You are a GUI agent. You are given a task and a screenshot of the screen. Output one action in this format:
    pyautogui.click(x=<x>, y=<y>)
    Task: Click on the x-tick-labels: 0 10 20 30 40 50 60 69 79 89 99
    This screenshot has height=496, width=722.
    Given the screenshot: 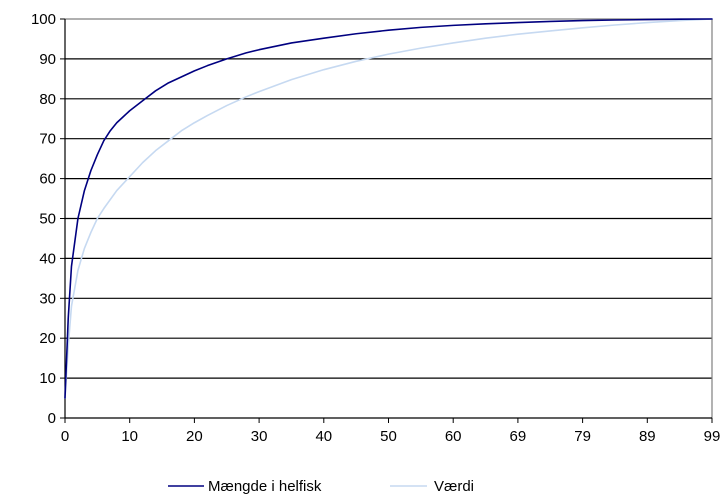 What is the action you would take?
    pyautogui.click(x=391, y=436)
    